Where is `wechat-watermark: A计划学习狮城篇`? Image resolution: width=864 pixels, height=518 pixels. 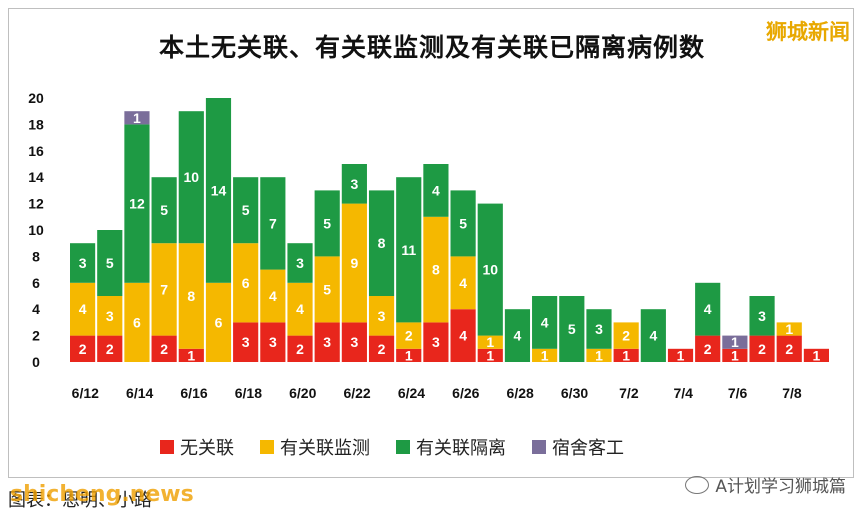 wechat-watermark: A计划学习狮城篇 is located at coordinates (765, 484).